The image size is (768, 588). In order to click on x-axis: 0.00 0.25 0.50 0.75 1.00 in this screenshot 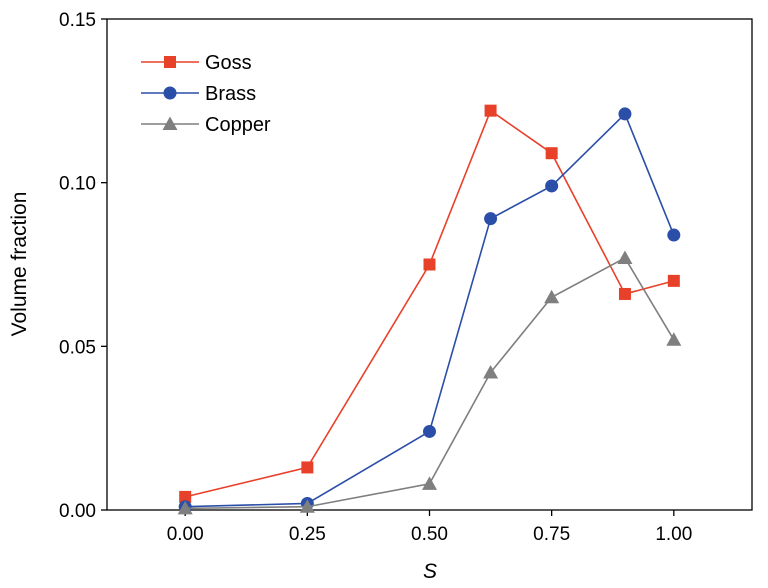, I will do `click(429, 527)`.